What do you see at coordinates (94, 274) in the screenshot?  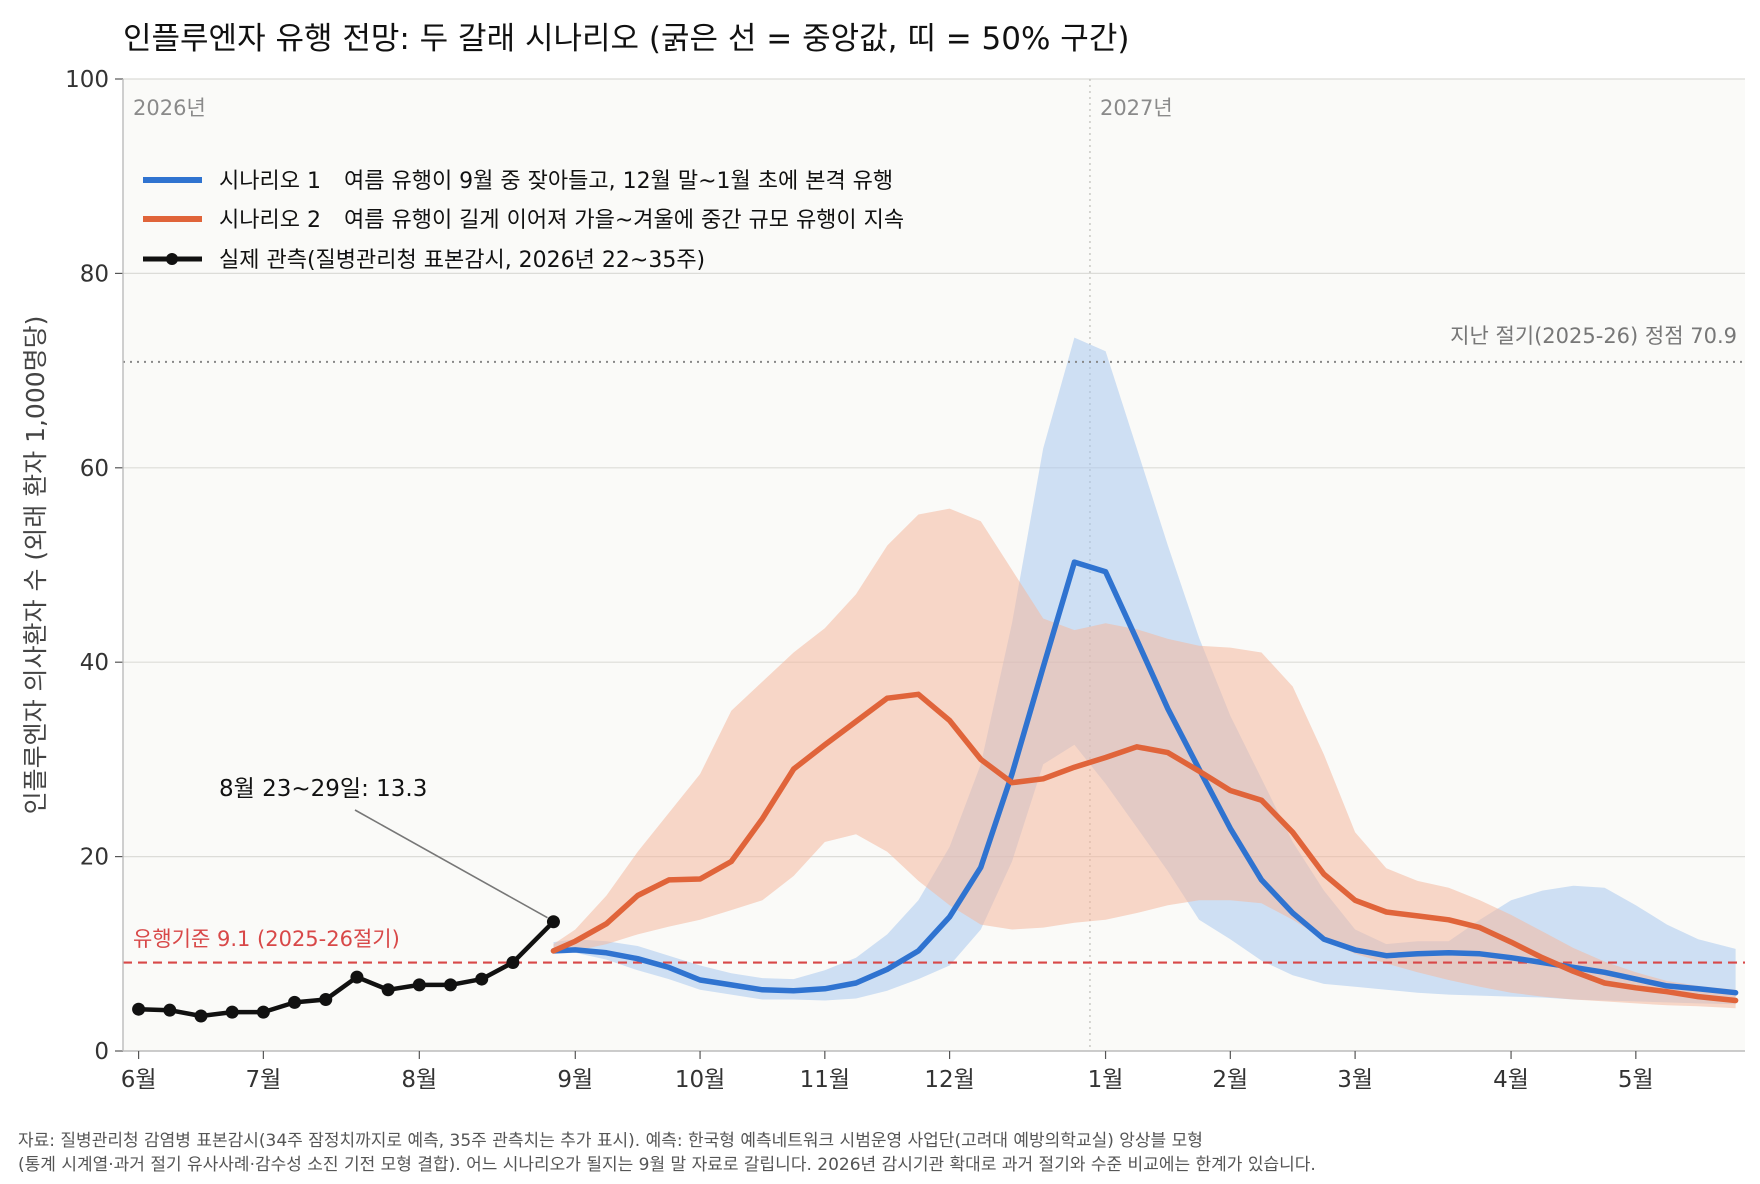 I see `y-tick-label-80: 80` at bounding box center [94, 274].